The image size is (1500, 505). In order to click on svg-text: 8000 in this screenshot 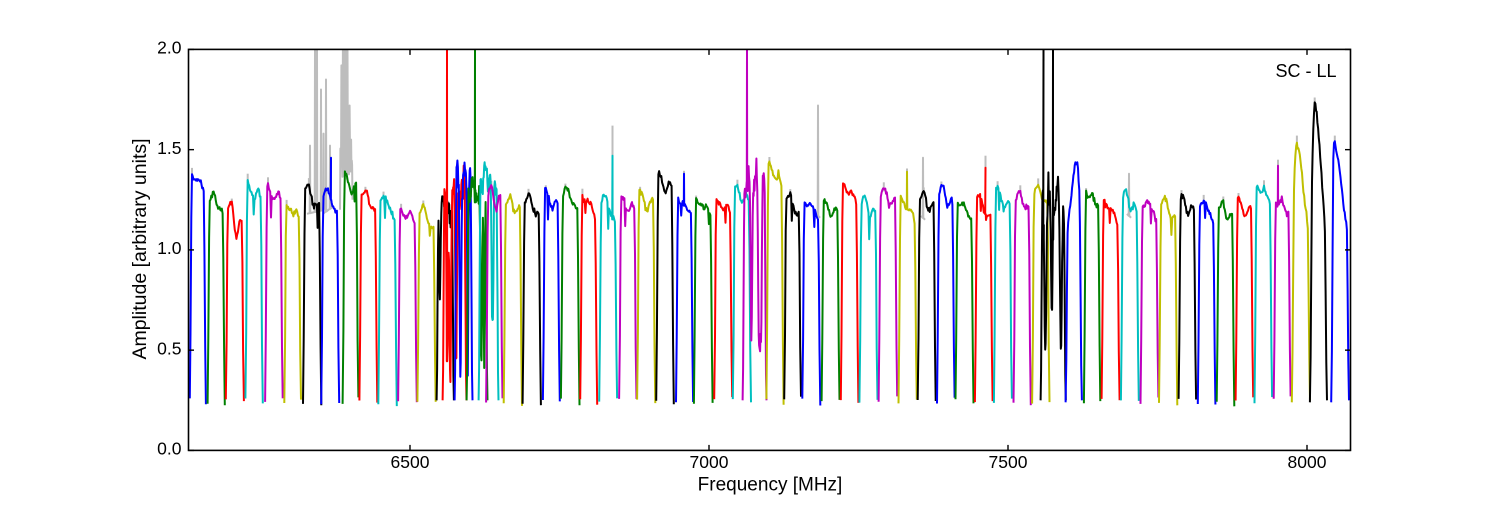, I will do `click(1307, 462)`.